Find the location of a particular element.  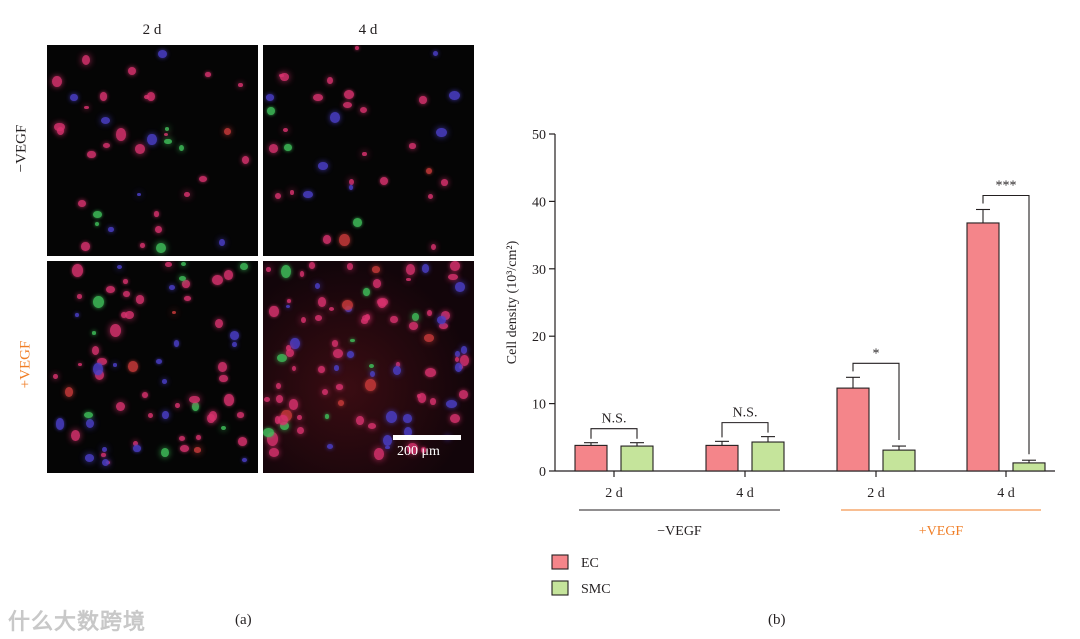

y-tick-label: 40 is located at coordinates (539, 202).